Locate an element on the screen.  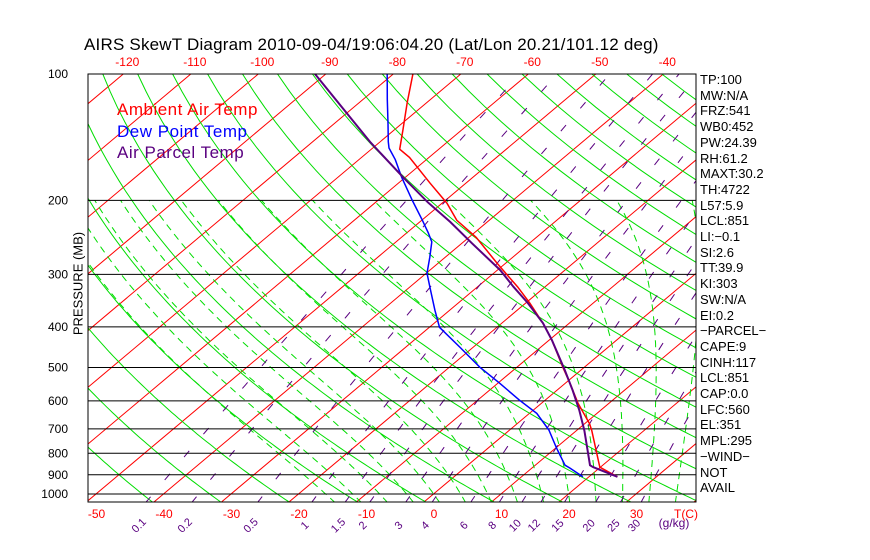
mixing-ratio-tick-label: 4 is located at coordinates (425, 525).